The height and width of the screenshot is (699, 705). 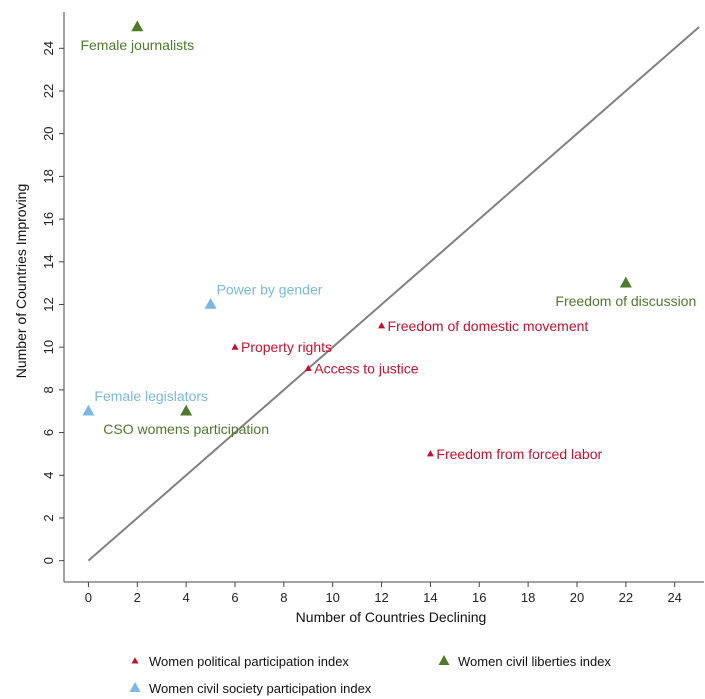 I want to click on y-tick-label: 14, so click(x=48, y=262).